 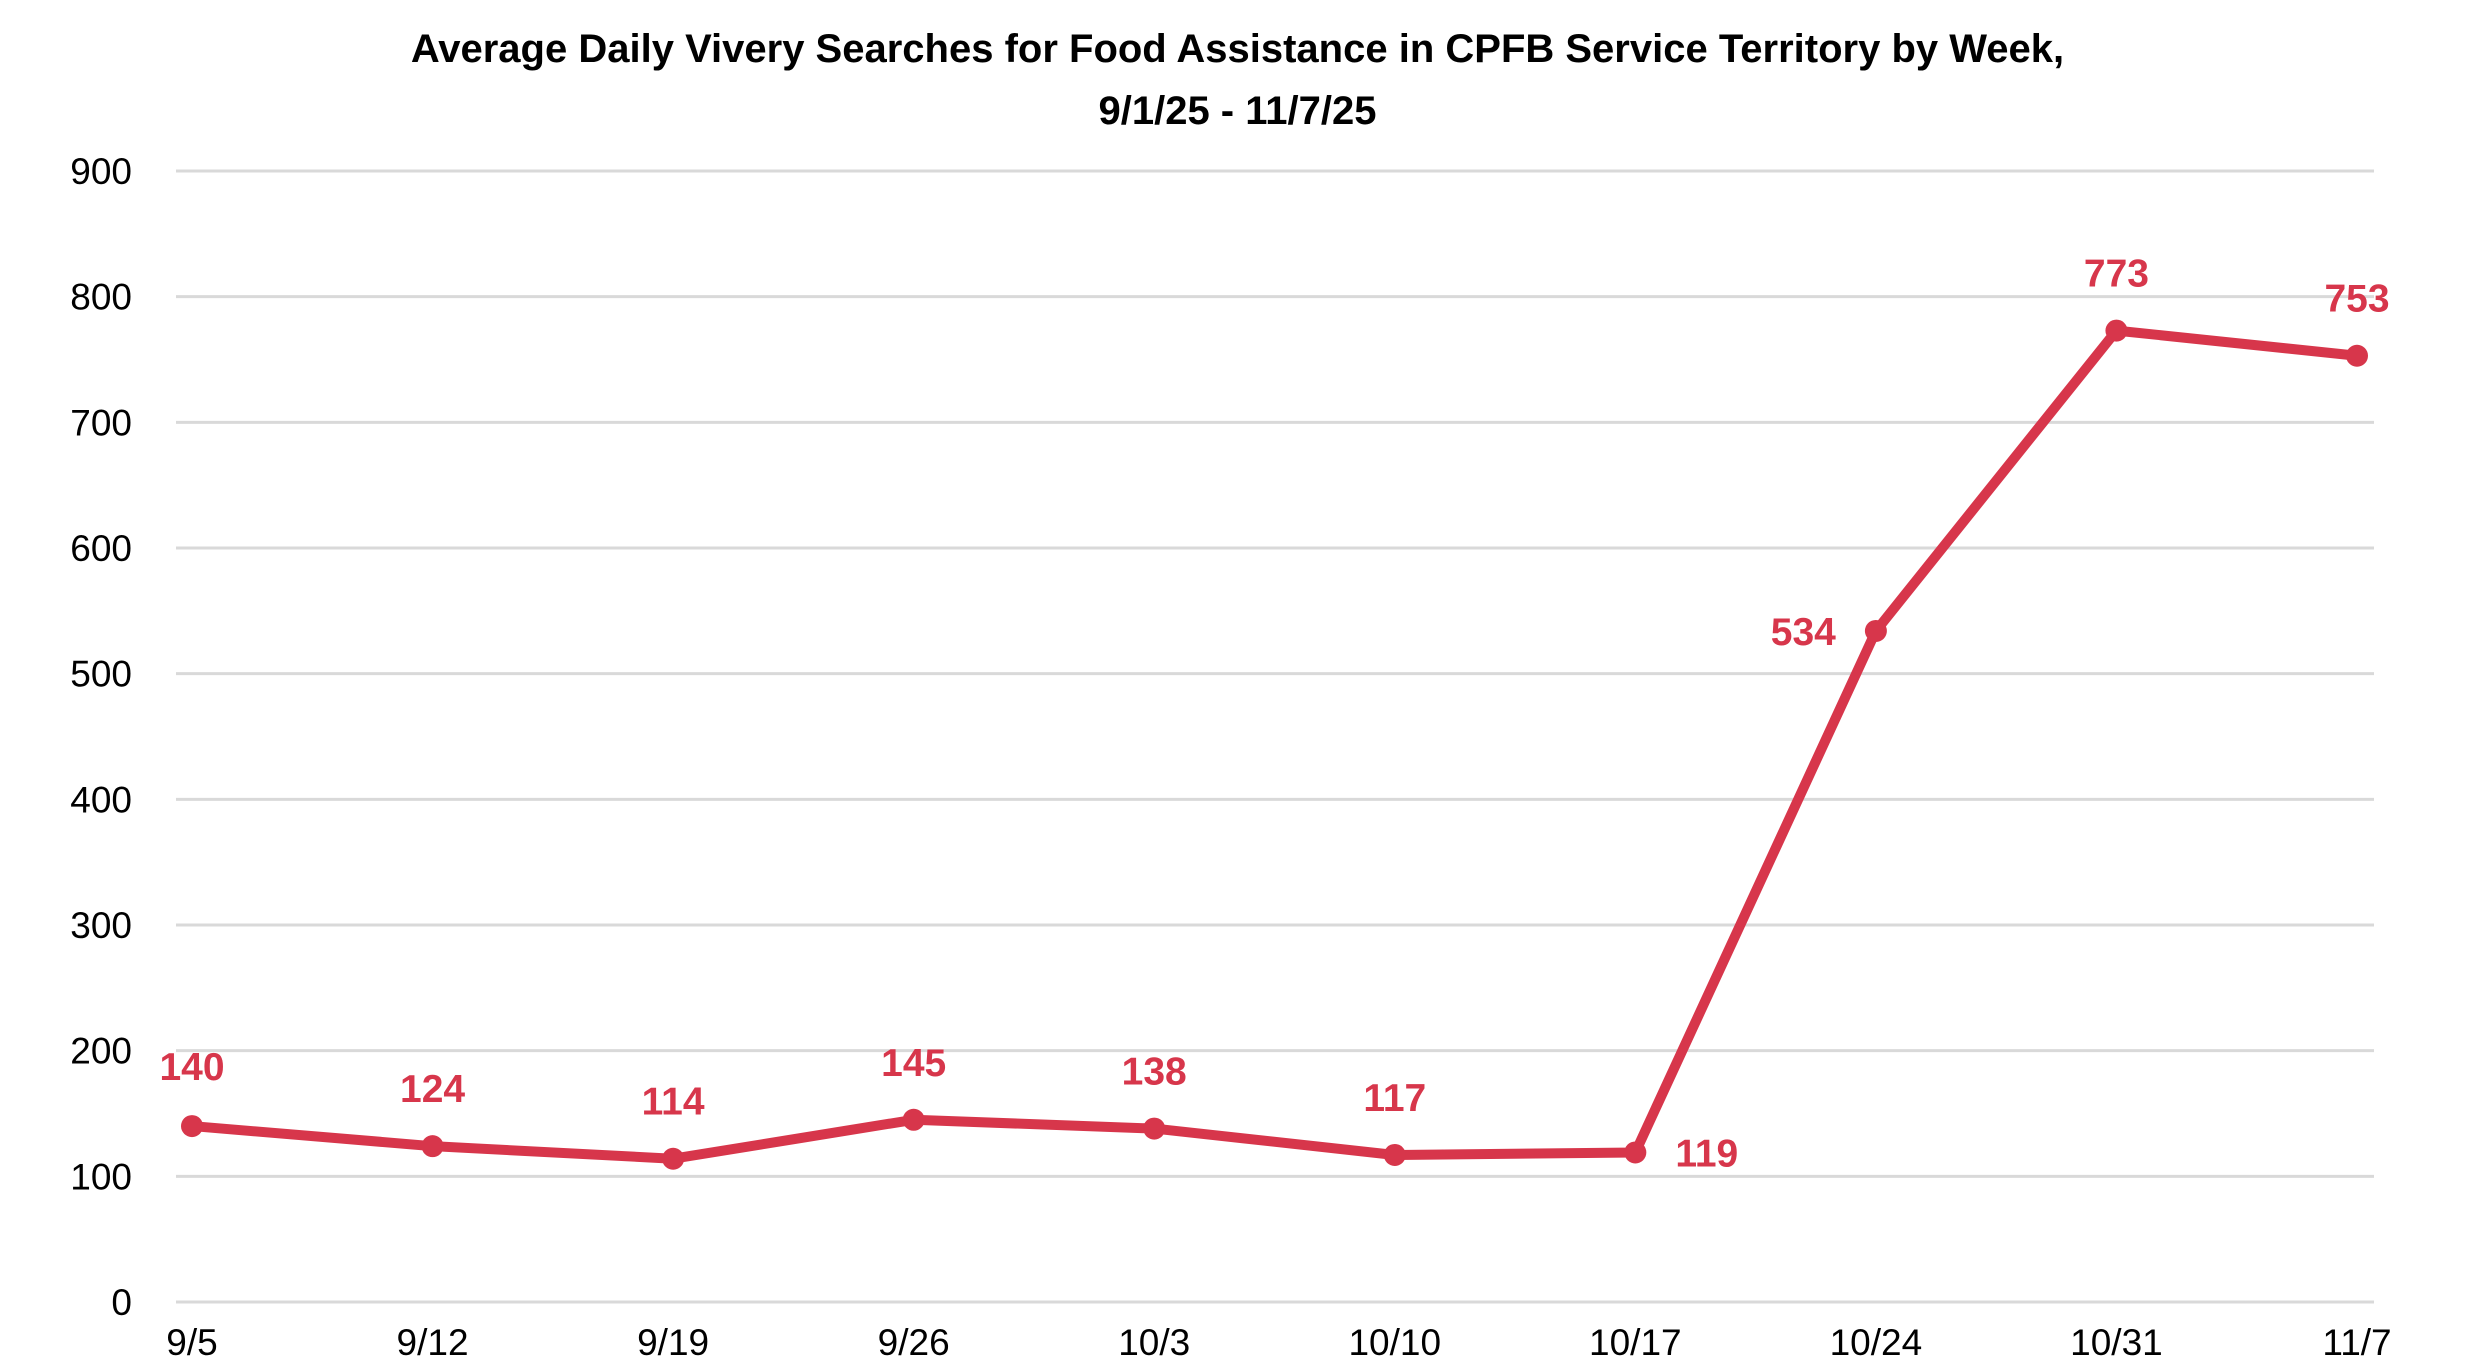 I want to click on y-tick-label: 500, so click(x=101, y=674).